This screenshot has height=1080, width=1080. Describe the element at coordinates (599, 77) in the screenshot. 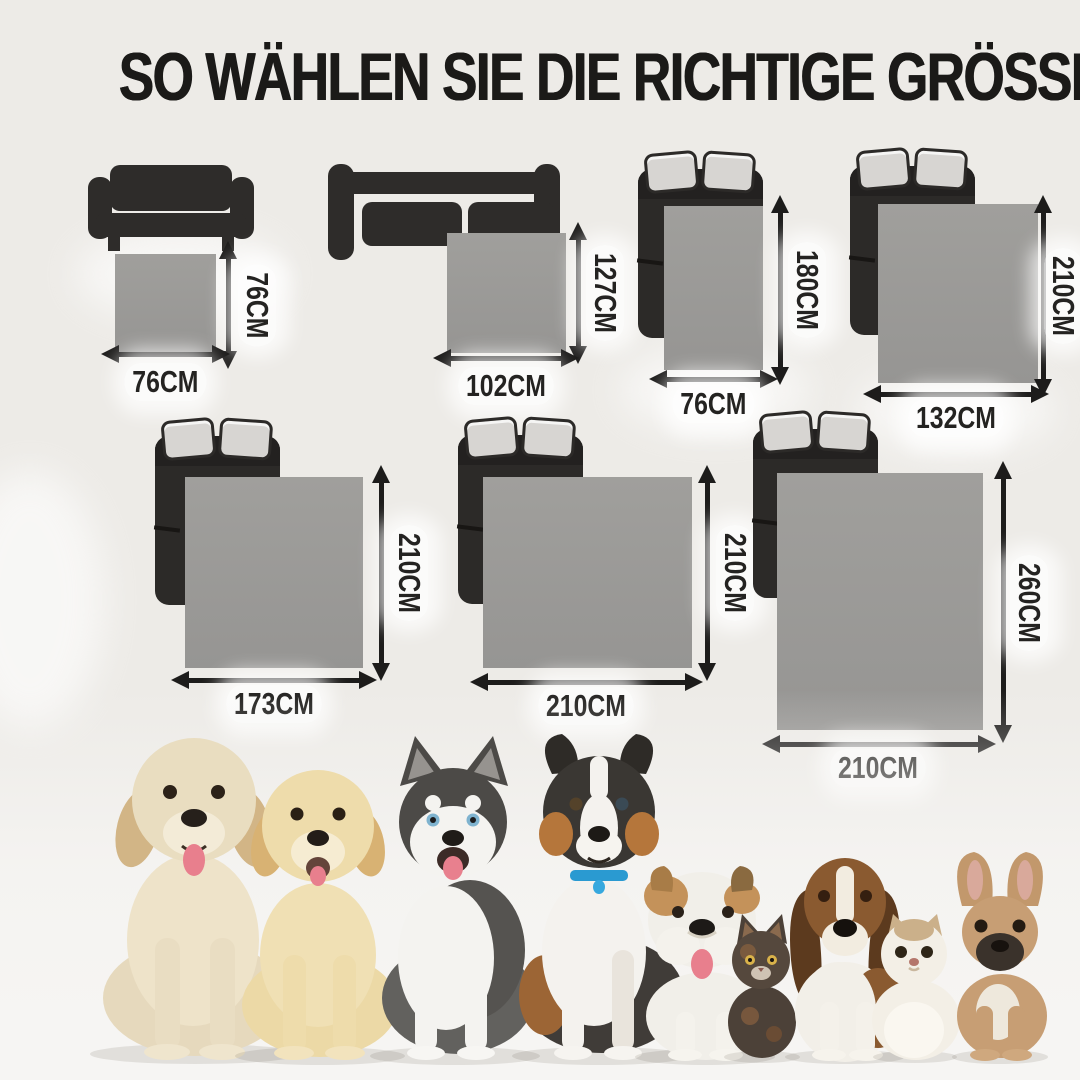

I see `page-title: SO WÄHLEN SIE DIE RICHTIGE GRÖSSE` at that location.